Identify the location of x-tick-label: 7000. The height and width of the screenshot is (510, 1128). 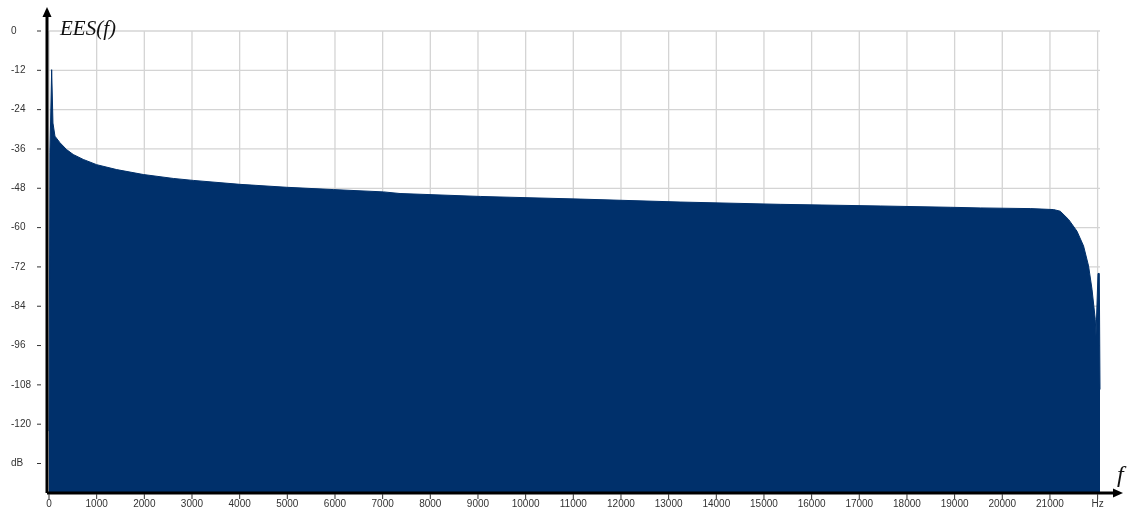
(383, 503).